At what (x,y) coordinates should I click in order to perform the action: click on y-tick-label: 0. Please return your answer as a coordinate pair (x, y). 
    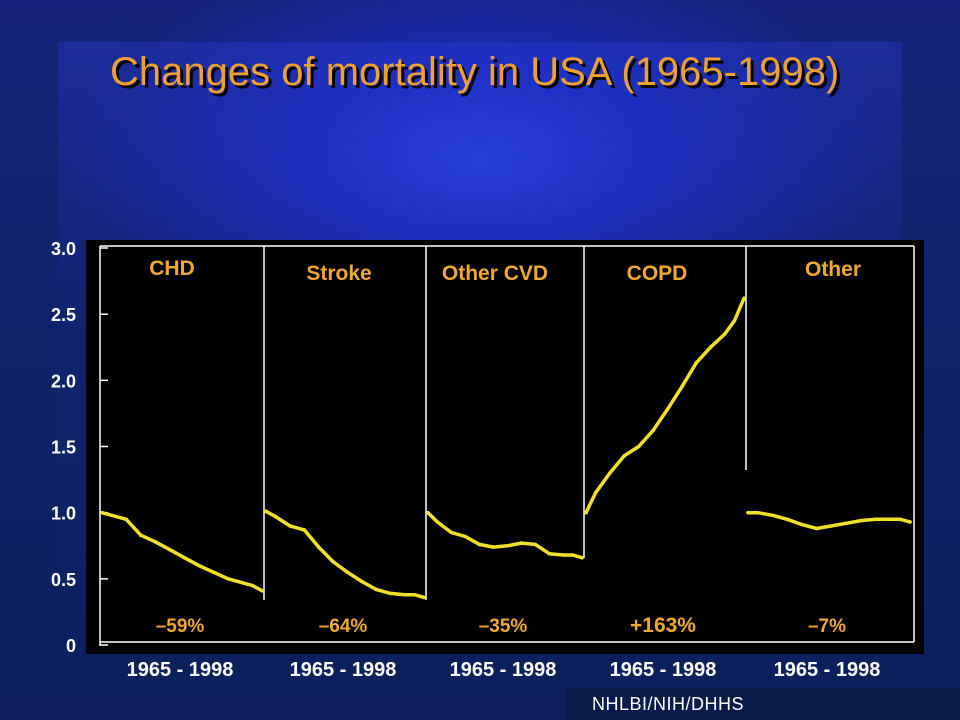
    Looking at the image, I should click on (71, 646).